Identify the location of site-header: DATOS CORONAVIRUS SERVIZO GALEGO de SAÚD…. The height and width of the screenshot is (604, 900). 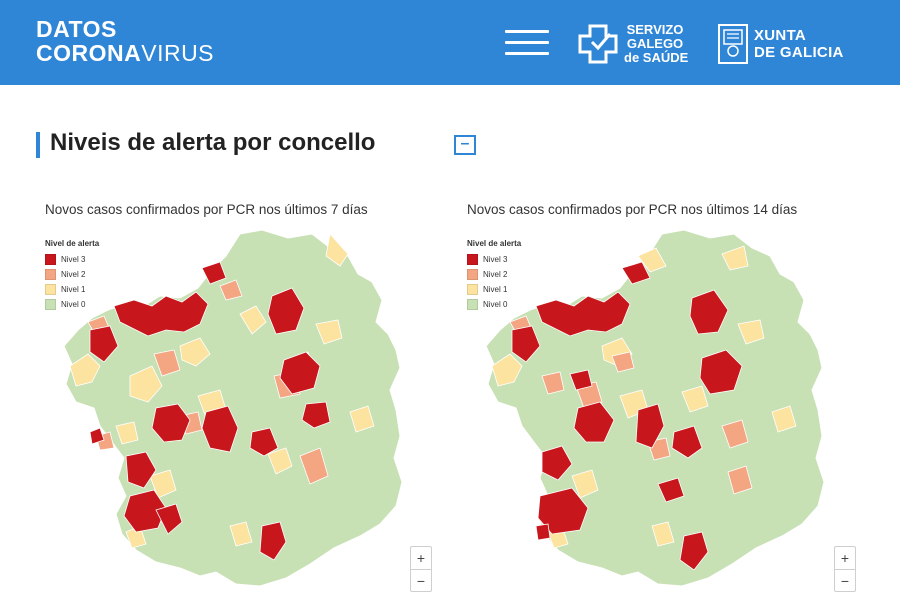
(450, 42).